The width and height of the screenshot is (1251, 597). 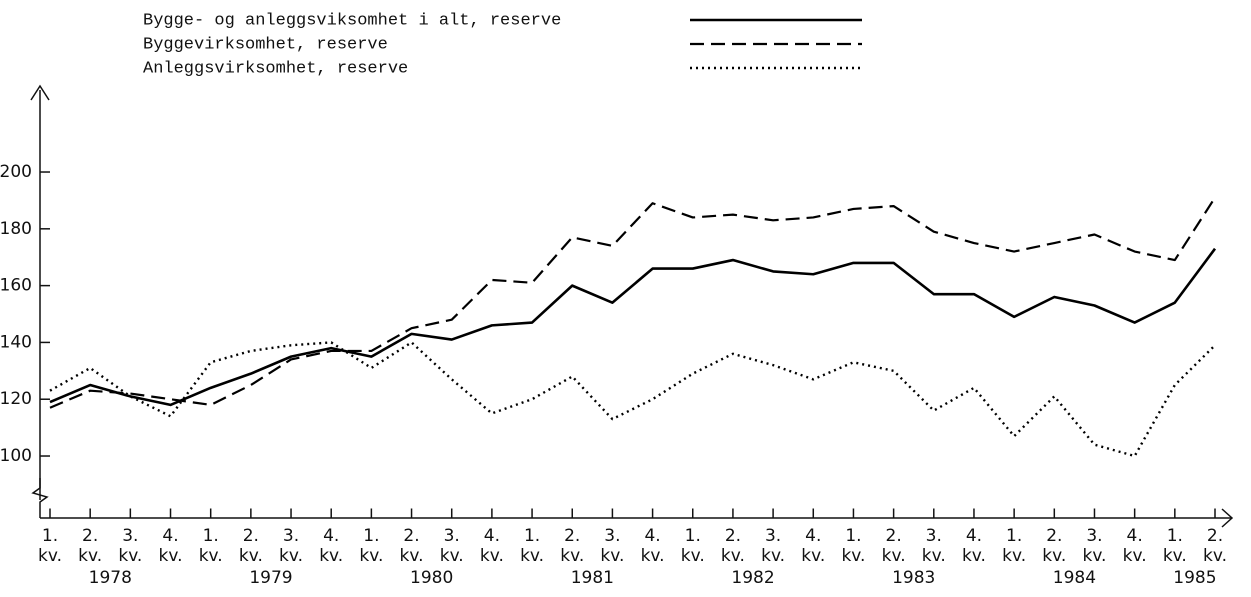 What do you see at coordinates (592, 578) in the screenshot?
I see `year-label: 1981` at bounding box center [592, 578].